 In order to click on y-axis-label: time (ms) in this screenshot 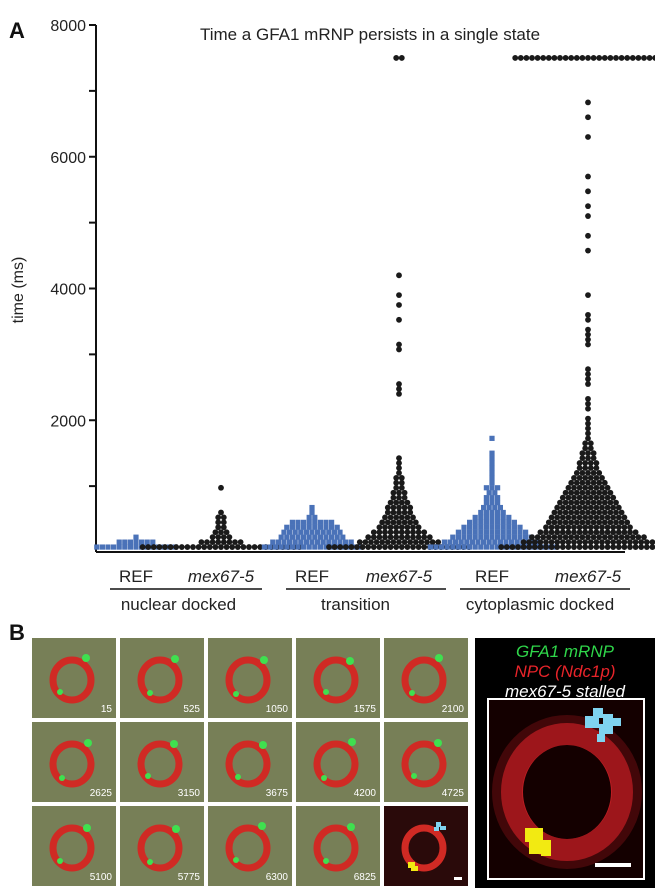, I will do `click(18, 290)`.